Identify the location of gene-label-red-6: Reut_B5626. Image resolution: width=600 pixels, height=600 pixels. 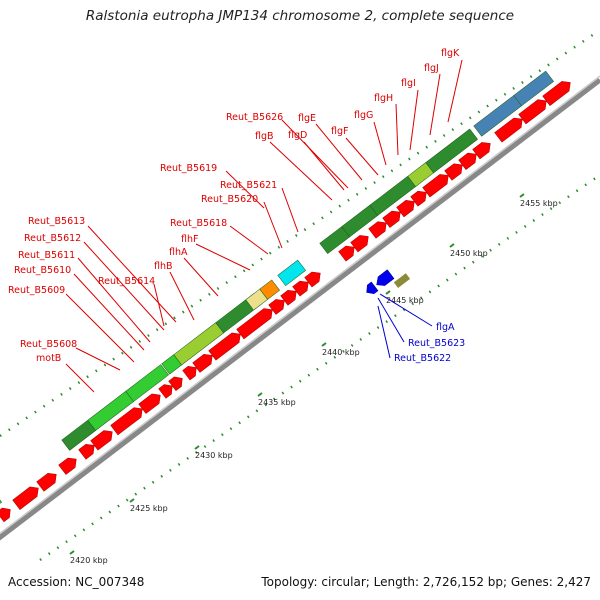
(254, 117).